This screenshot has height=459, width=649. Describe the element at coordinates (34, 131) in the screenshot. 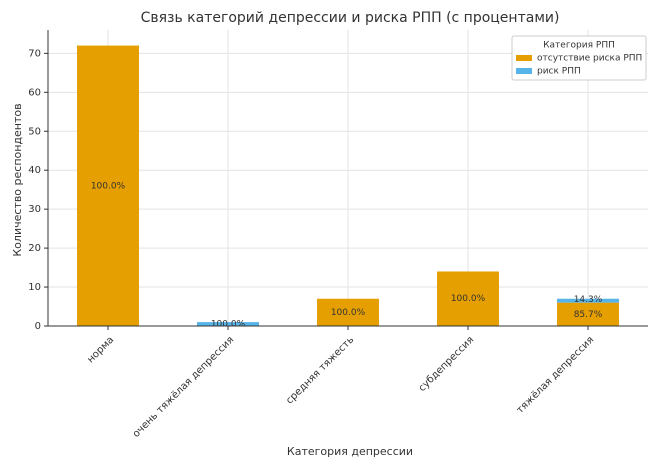

I see `y-tick-label: 50` at that location.